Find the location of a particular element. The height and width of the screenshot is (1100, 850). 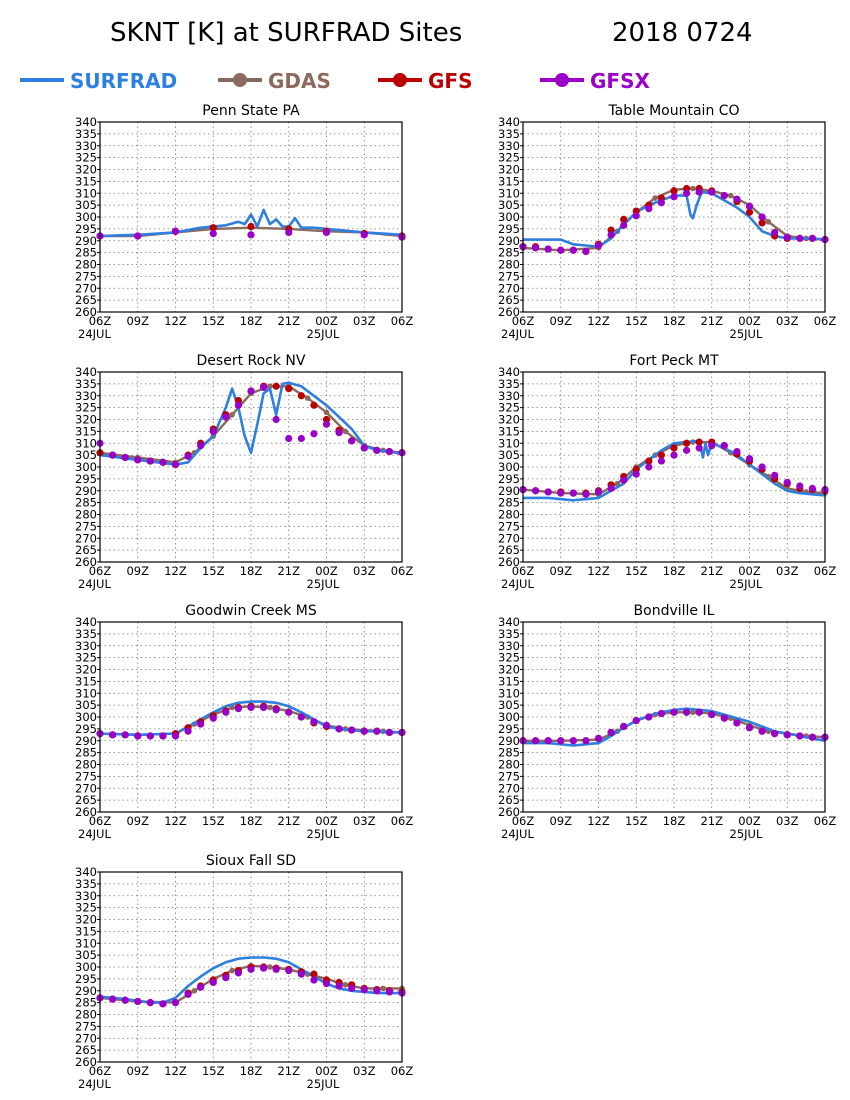

x-tick-label: 03Z is located at coordinates (364, 571).